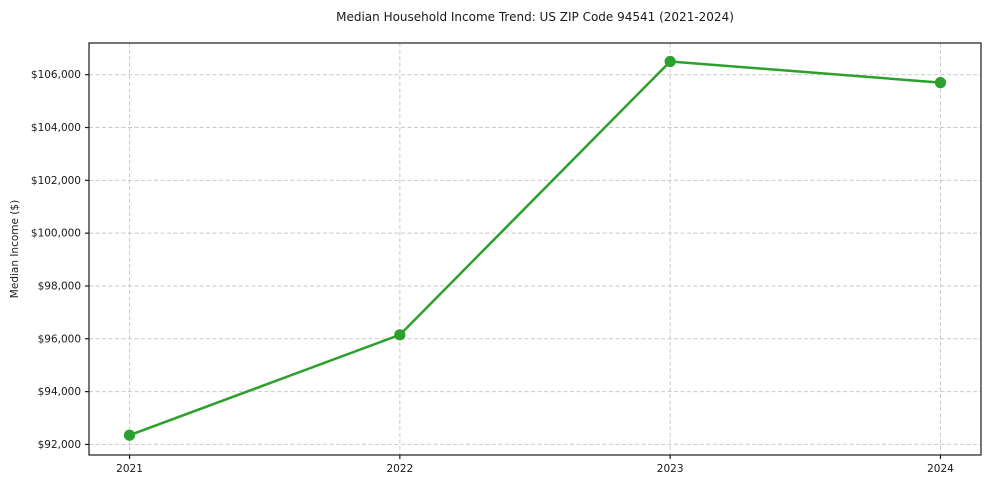  Describe the element at coordinates (59, 286) in the screenshot. I see `y-tick-label: $98,000` at that location.